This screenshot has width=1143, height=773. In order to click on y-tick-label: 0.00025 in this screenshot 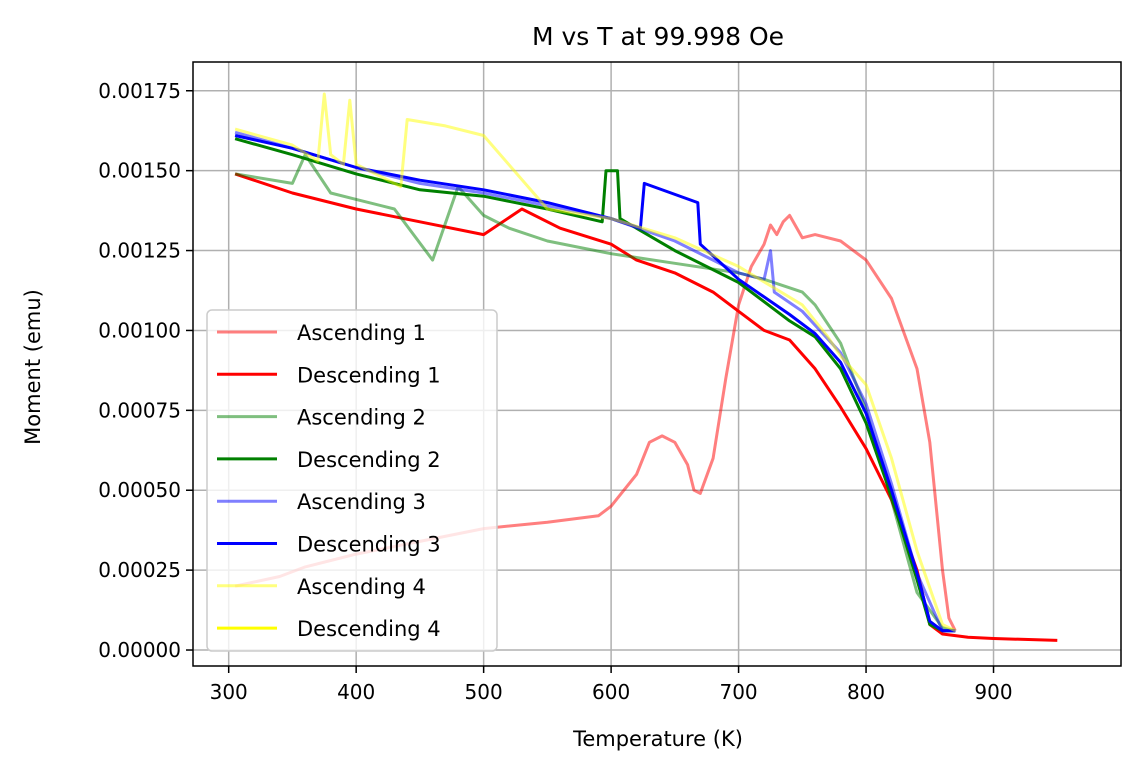, I will do `click(139, 570)`.